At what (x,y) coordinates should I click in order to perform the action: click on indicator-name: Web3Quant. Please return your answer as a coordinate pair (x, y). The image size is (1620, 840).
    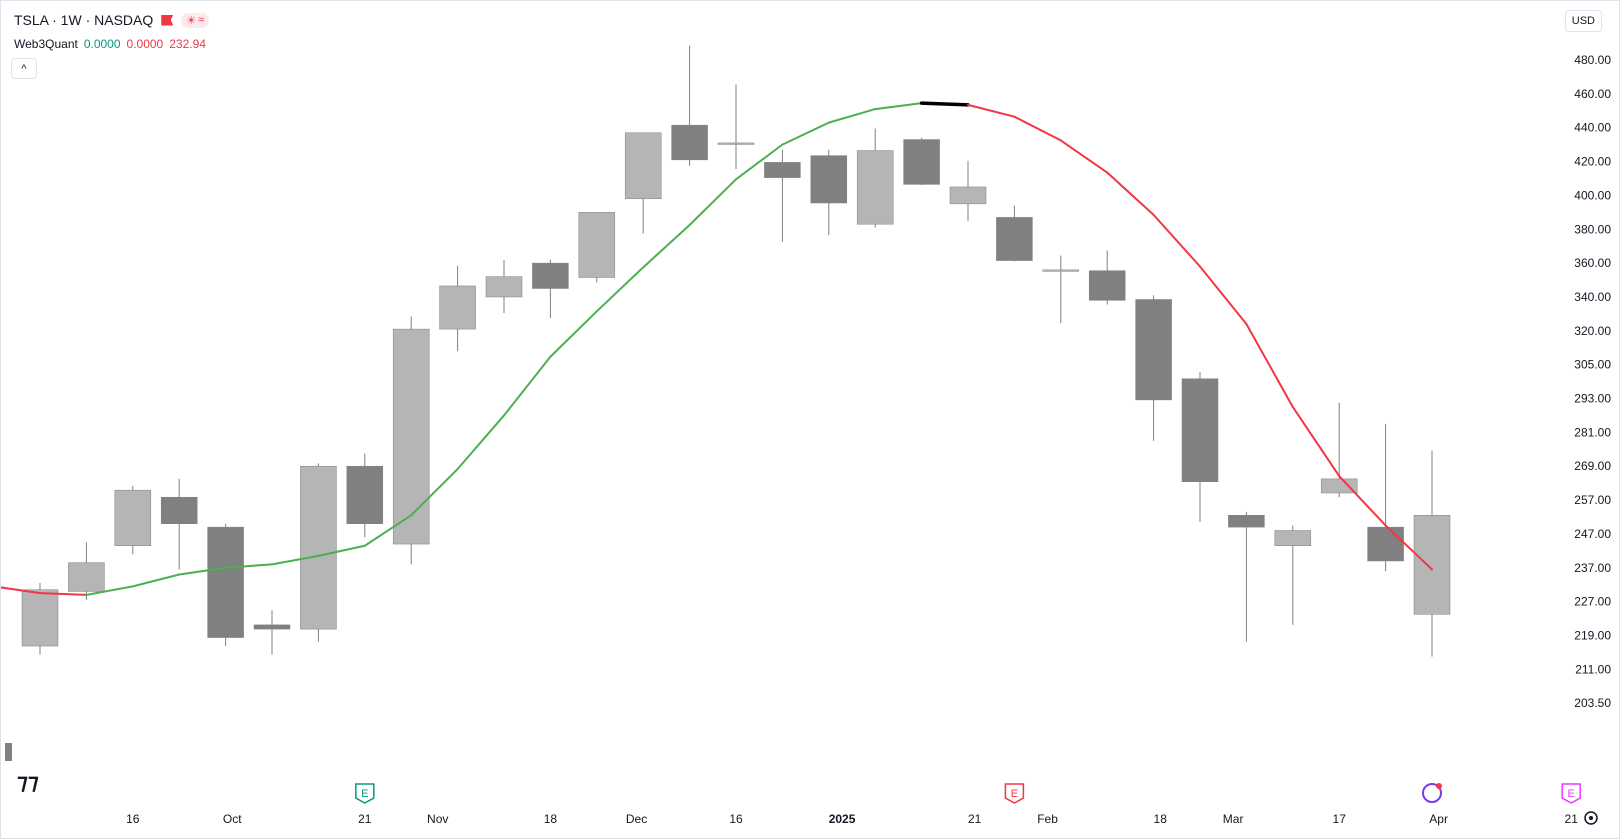
    Looking at the image, I should click on (46, 44).